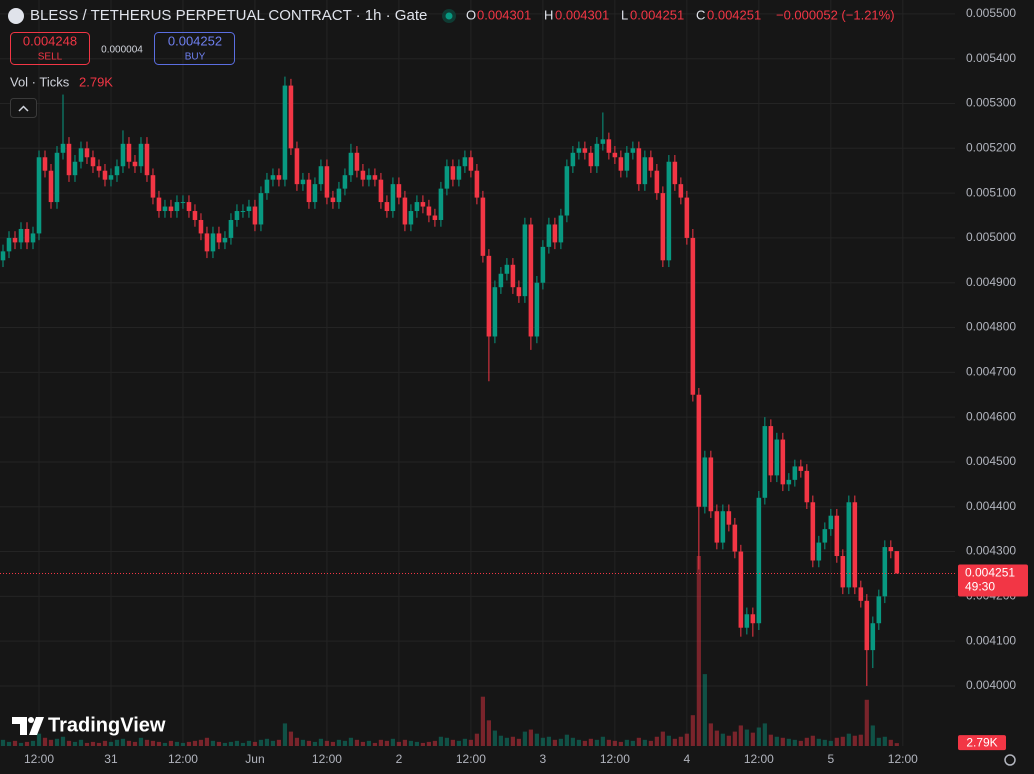 The height and width of the screenshot is (774, 1034). Describe the element at coordinates (991, 371) in the screenshot. I see `y-tick-label: 0.004700` at that location.